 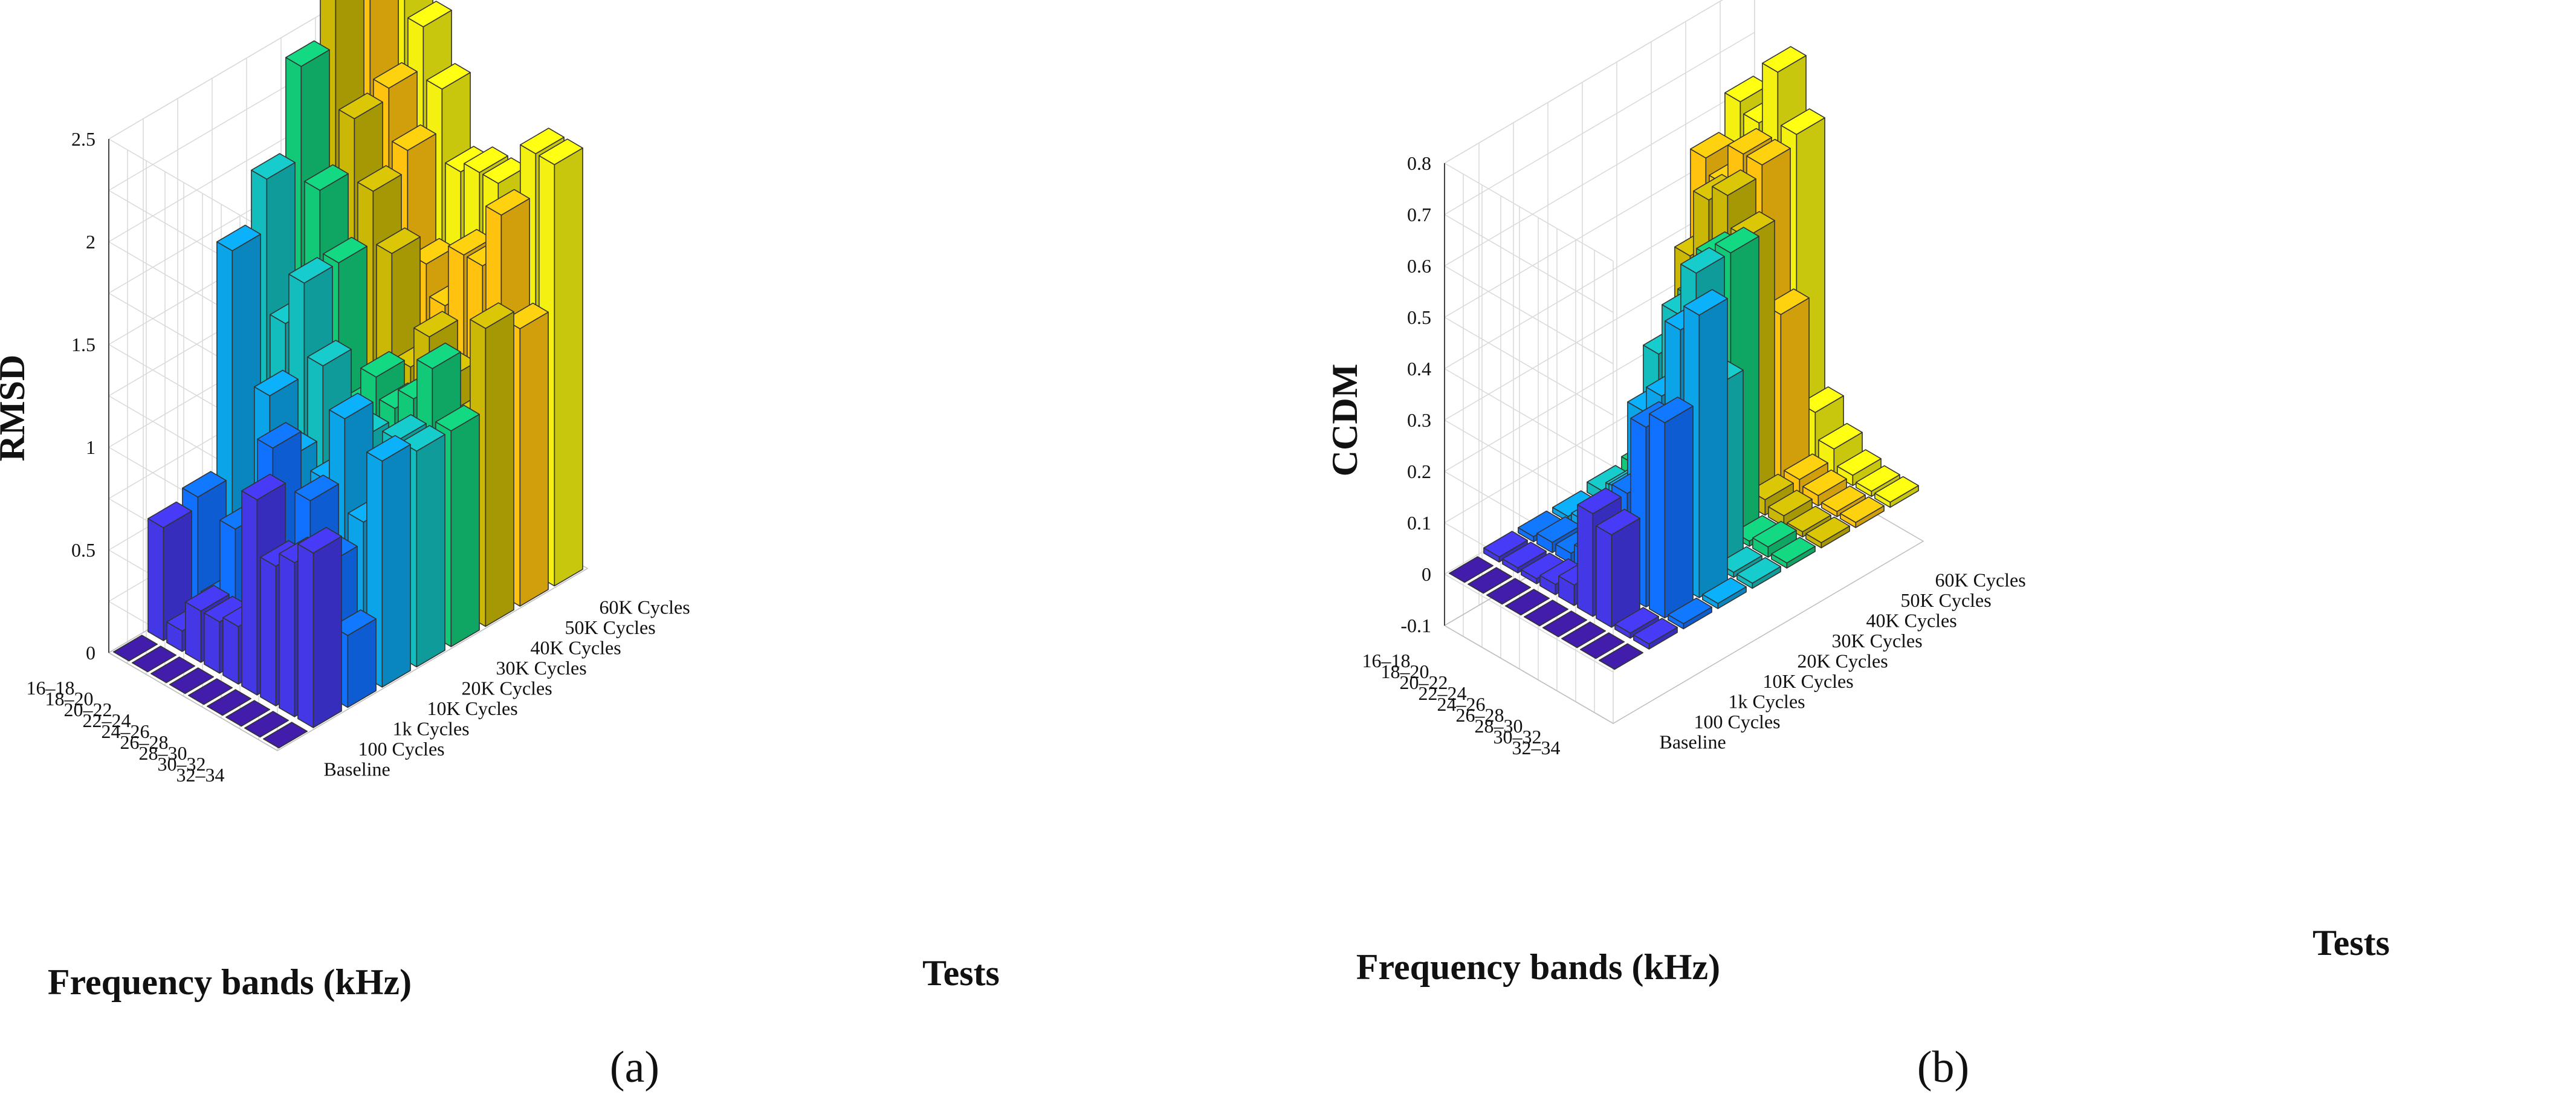 What do you see at coordinates (1419, 266) in the screenshot?
I see `z-tick-label: 0.6` at bounding box center [1419, 266].